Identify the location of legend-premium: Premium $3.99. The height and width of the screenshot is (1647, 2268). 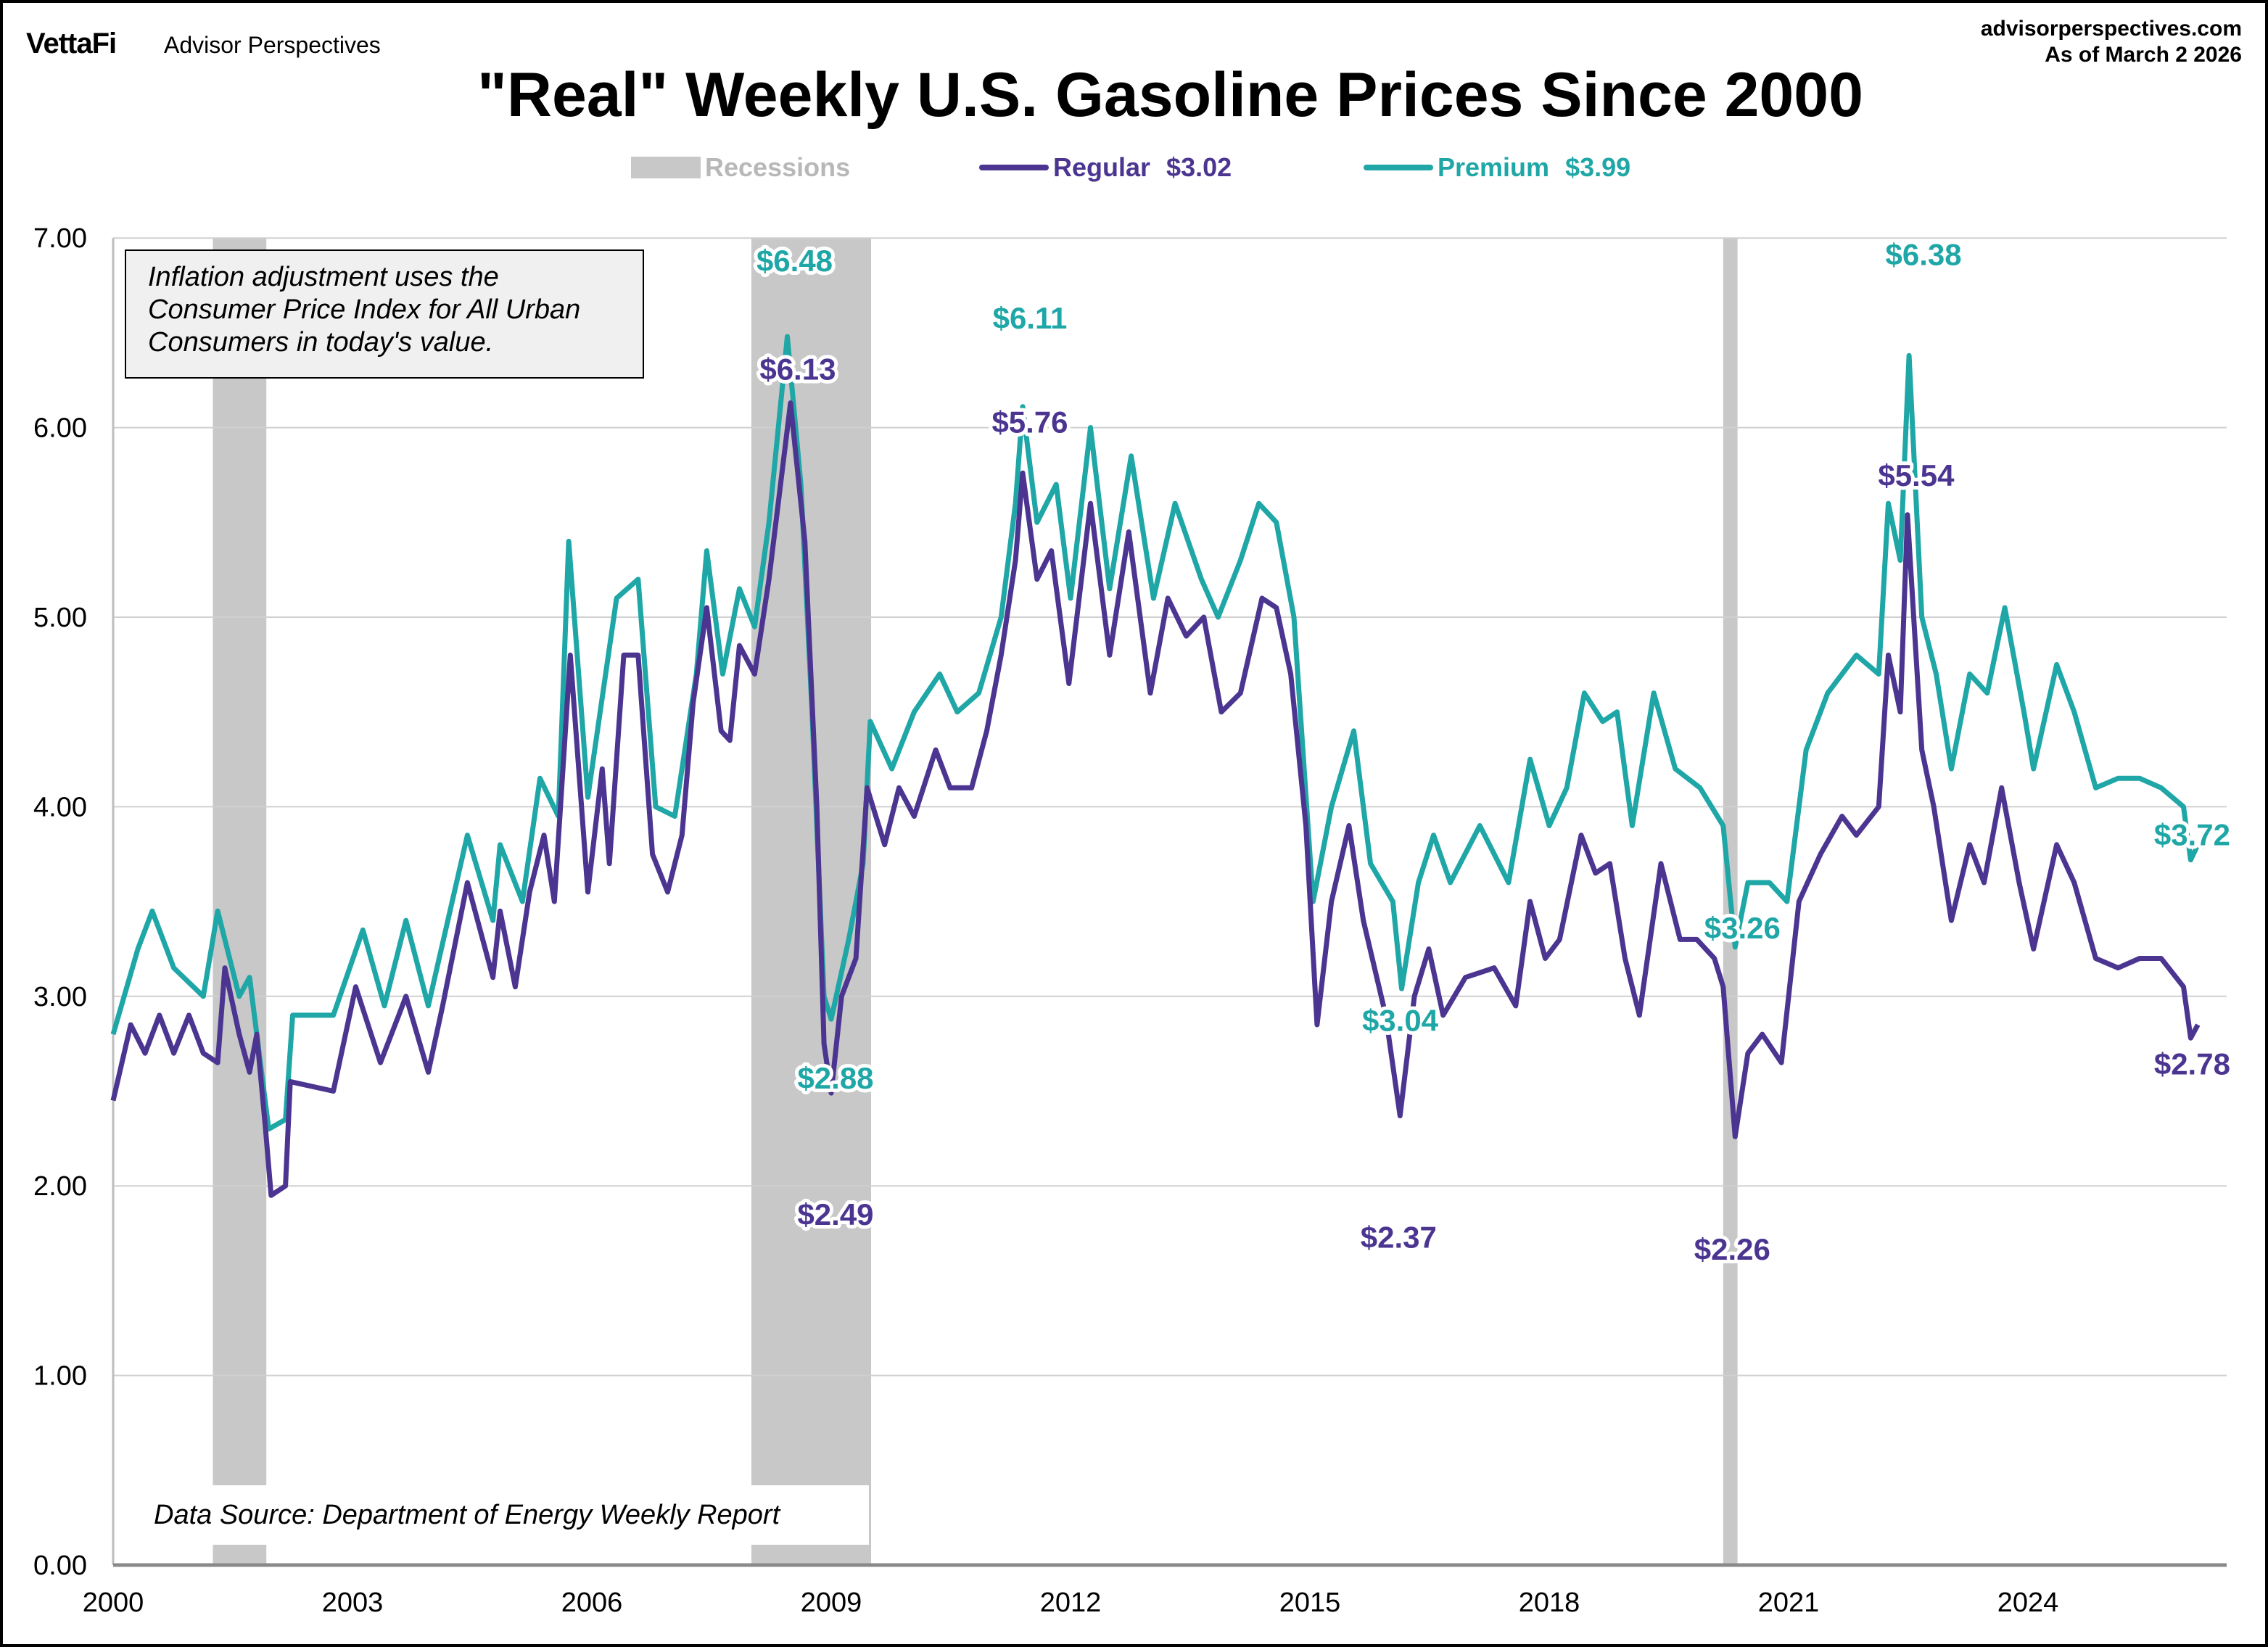
(1497, 167).